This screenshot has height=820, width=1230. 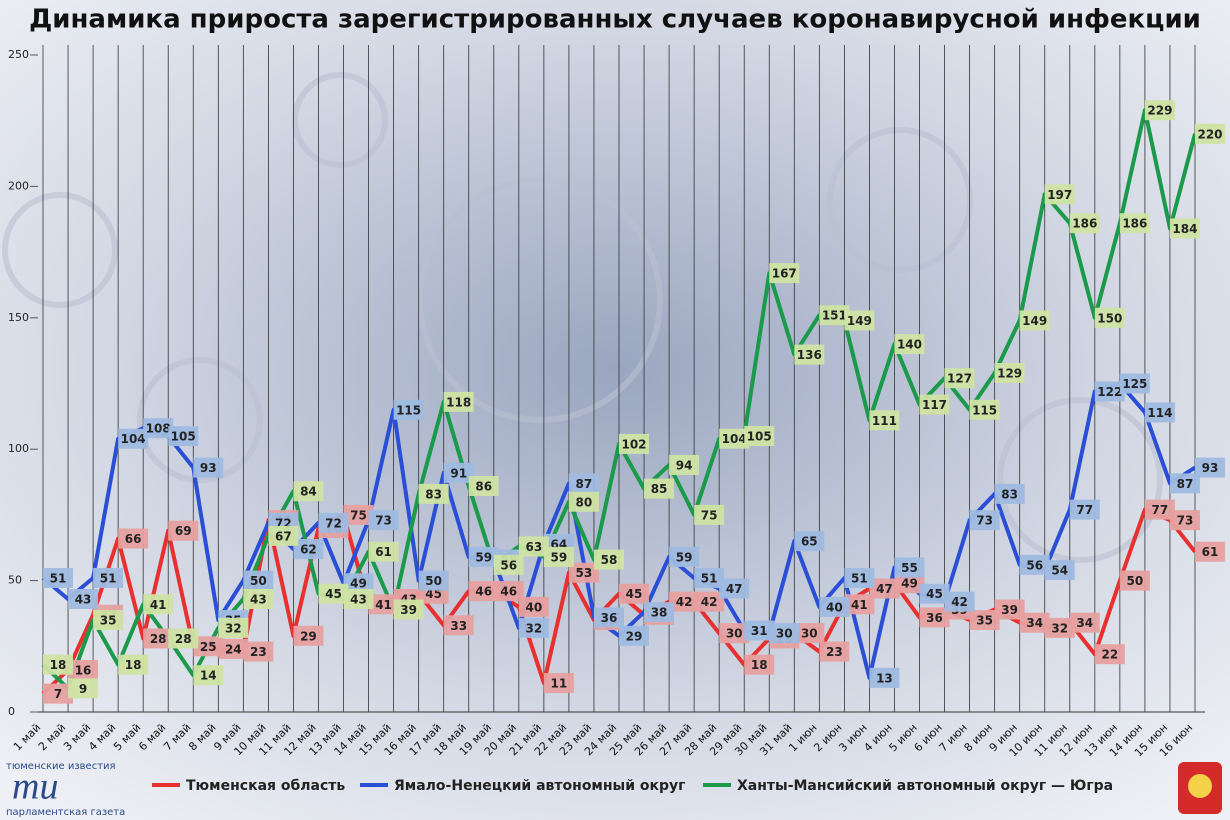 What do you see at coordinates (634, 594) in the screenshot?
I see `value-label: 45` at bounding box center [634, 594].